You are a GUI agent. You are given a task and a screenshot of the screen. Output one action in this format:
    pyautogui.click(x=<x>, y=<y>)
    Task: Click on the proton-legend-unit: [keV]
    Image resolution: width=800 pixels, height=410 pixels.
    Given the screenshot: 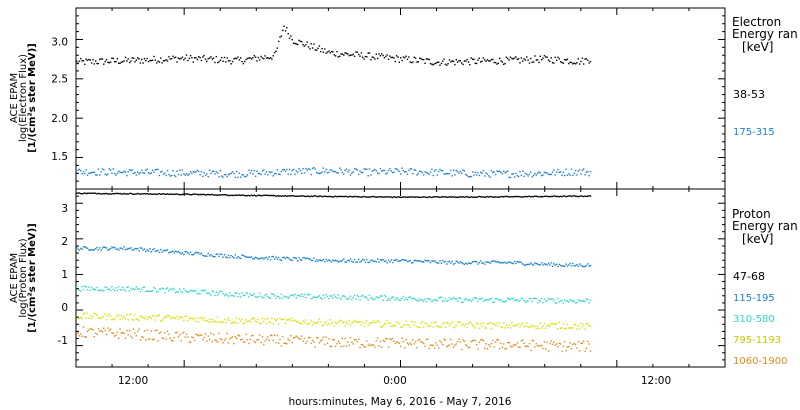 What is the action you would take?
    pyautogui.click(x=757, y=239)
    